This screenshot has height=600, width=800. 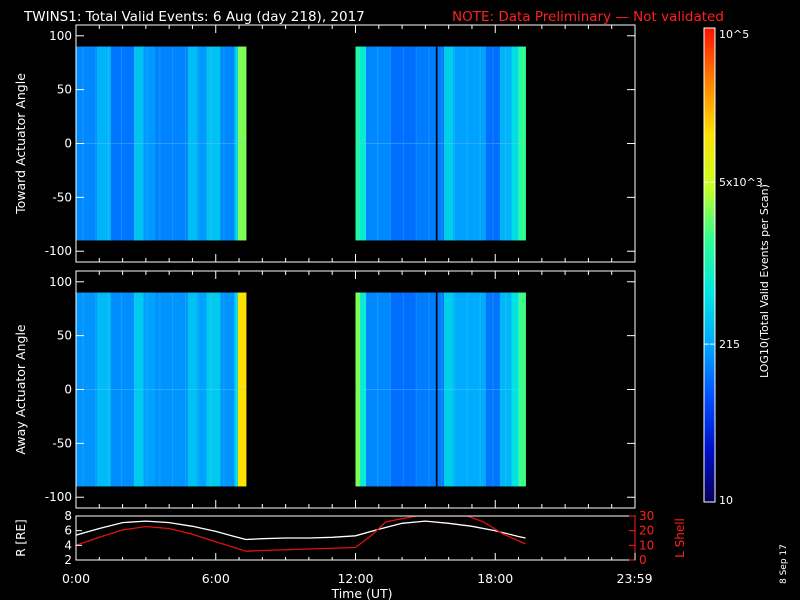 I want to click on x-tick-label: 23:59, so click(x=635, y=578).